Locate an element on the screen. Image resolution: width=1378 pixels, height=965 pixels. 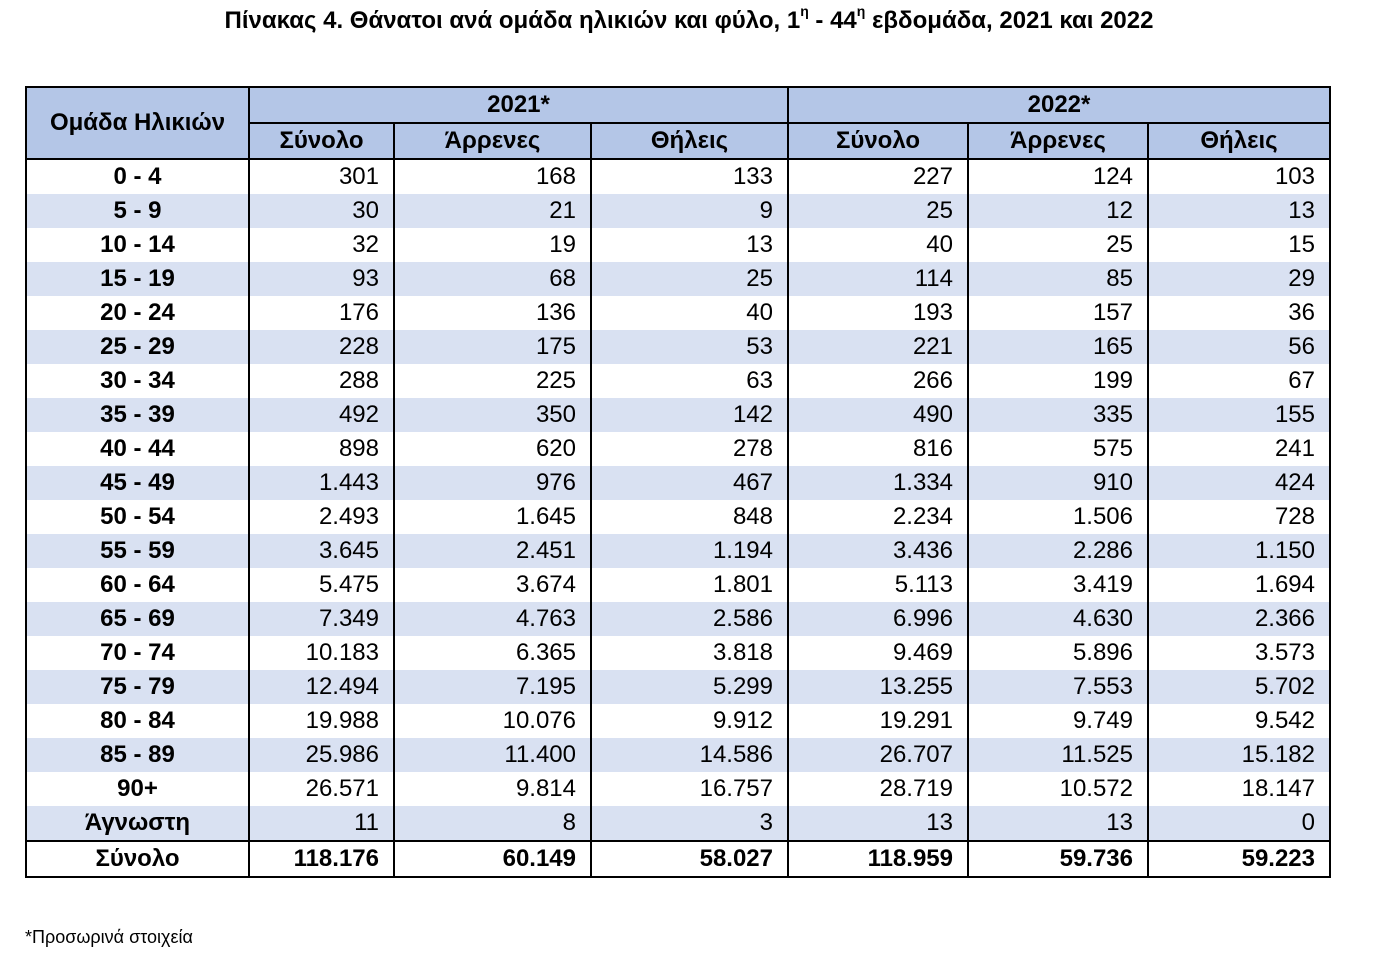
cell-2022-total: 28.719 is located at coordinates (878, 789).